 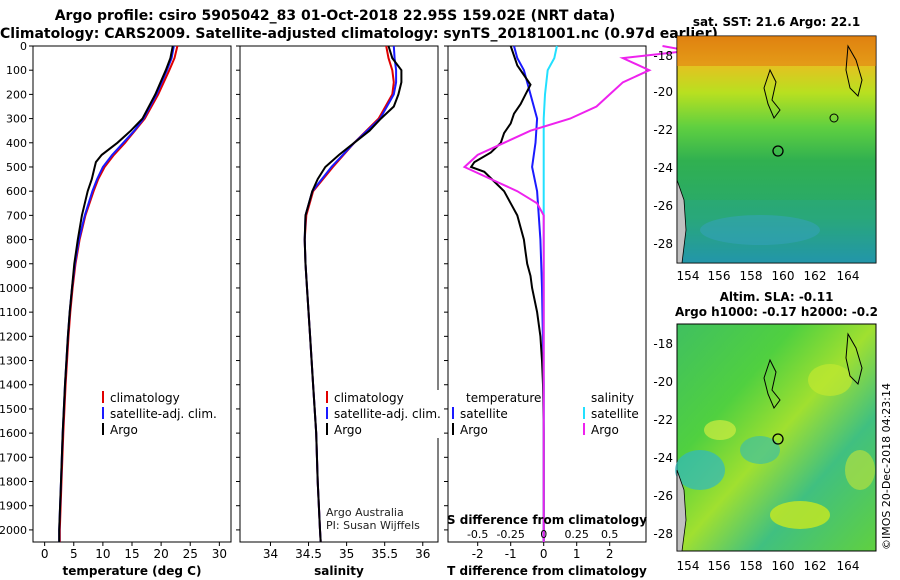 I want to click on y-tick-label: 700, so click(x=16, y=215).